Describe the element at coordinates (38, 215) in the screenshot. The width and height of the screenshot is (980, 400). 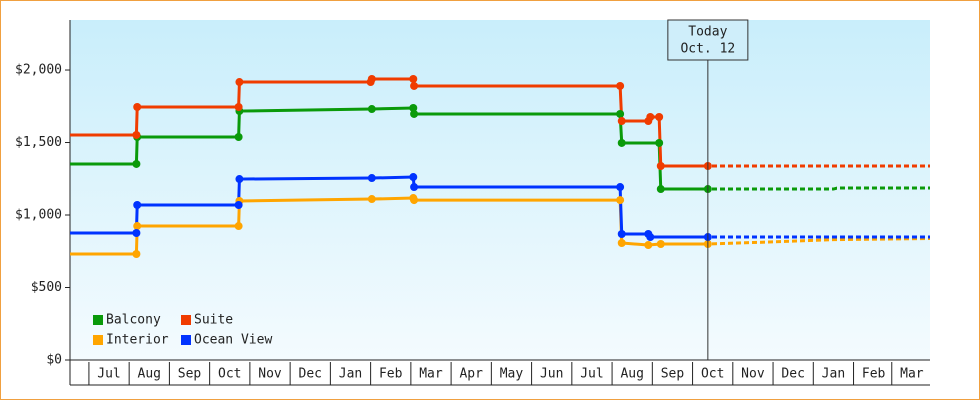
I see `y-tick-label: $1,000` at that location.